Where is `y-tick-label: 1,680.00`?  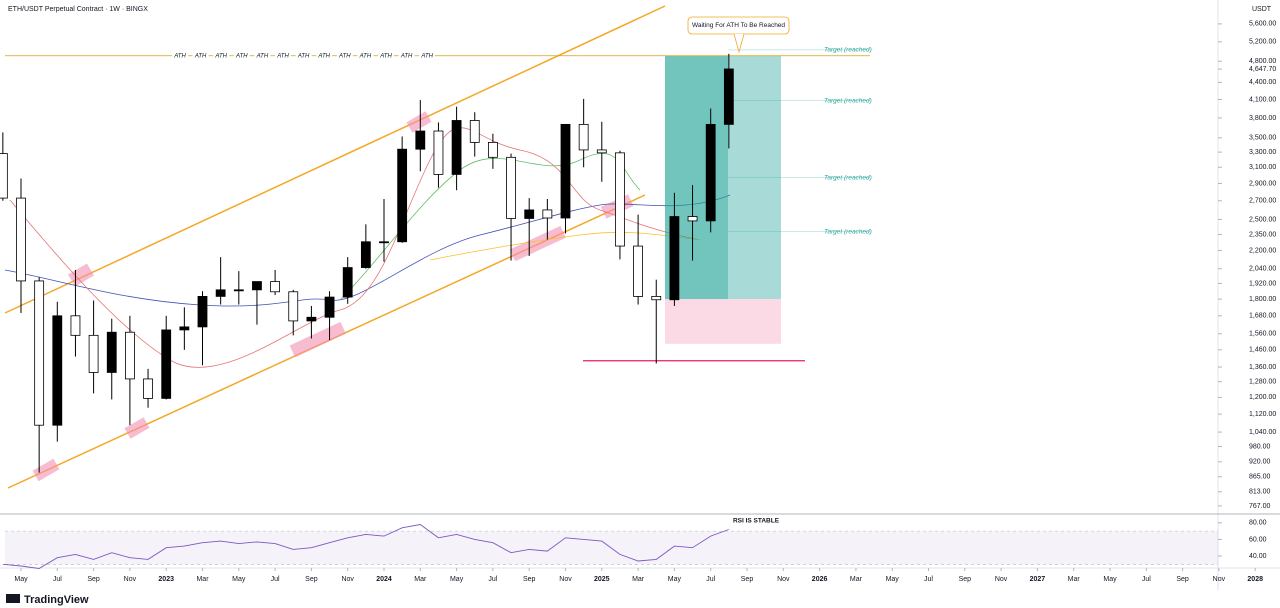 y-tick-label: 1,680.00 is located at coordinates (1262, 316).